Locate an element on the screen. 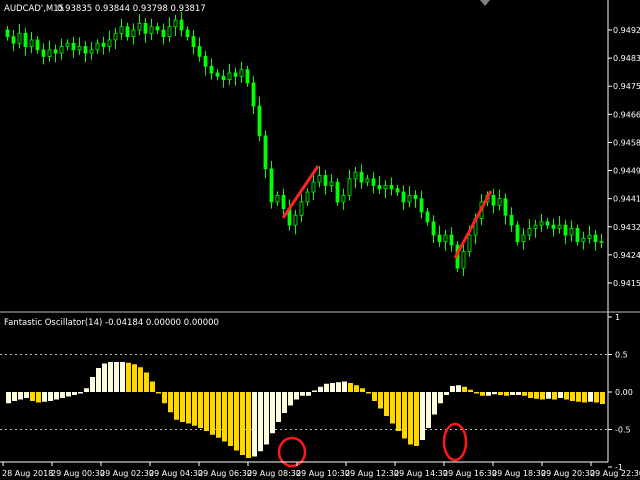 This screenshot has height=480, width=640. price-tick-label: 0.94665 is located at coordinates (626, 114).